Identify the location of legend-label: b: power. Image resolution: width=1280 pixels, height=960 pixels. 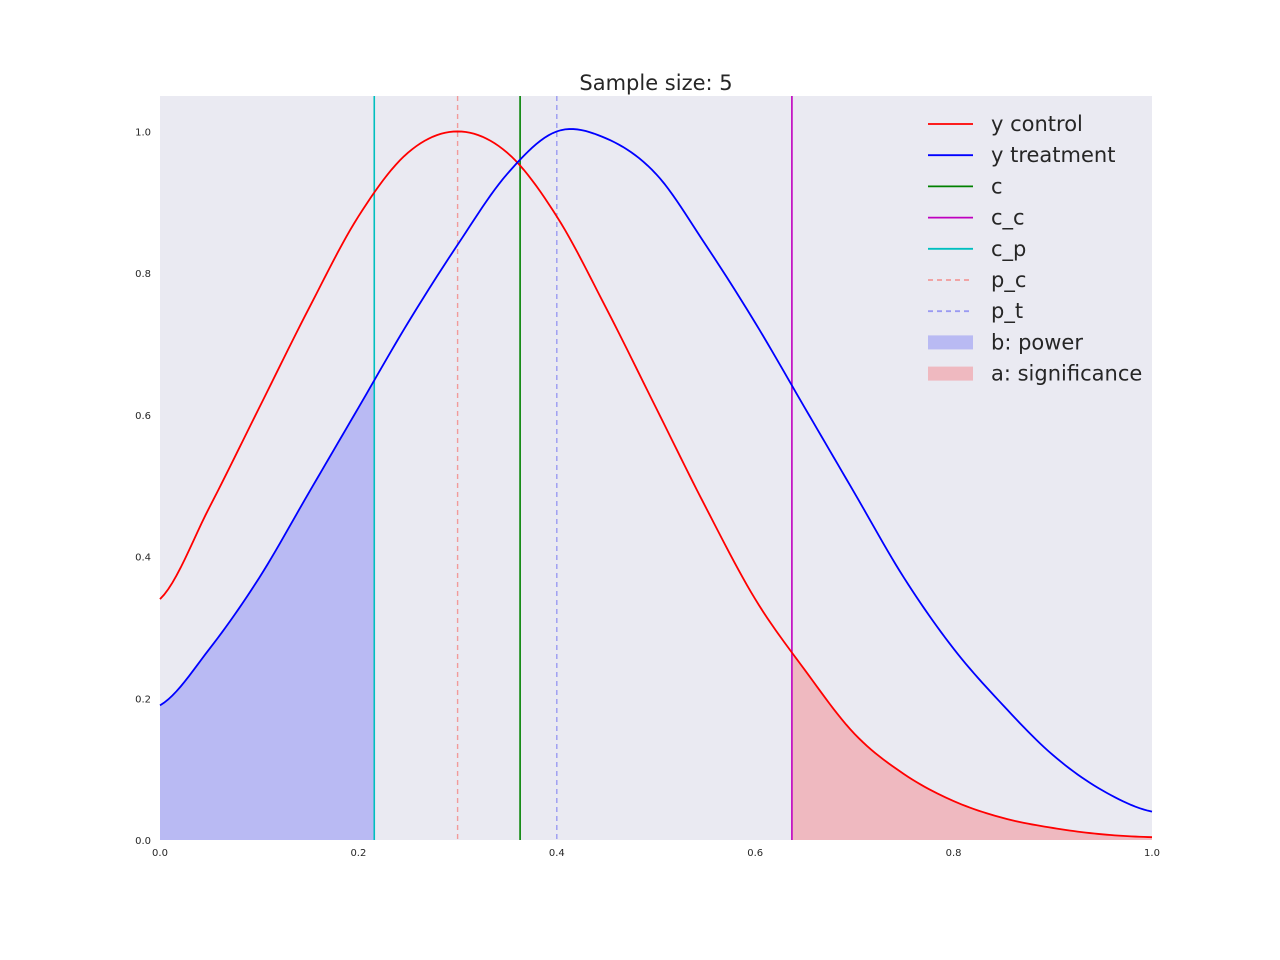
(1037, 342).